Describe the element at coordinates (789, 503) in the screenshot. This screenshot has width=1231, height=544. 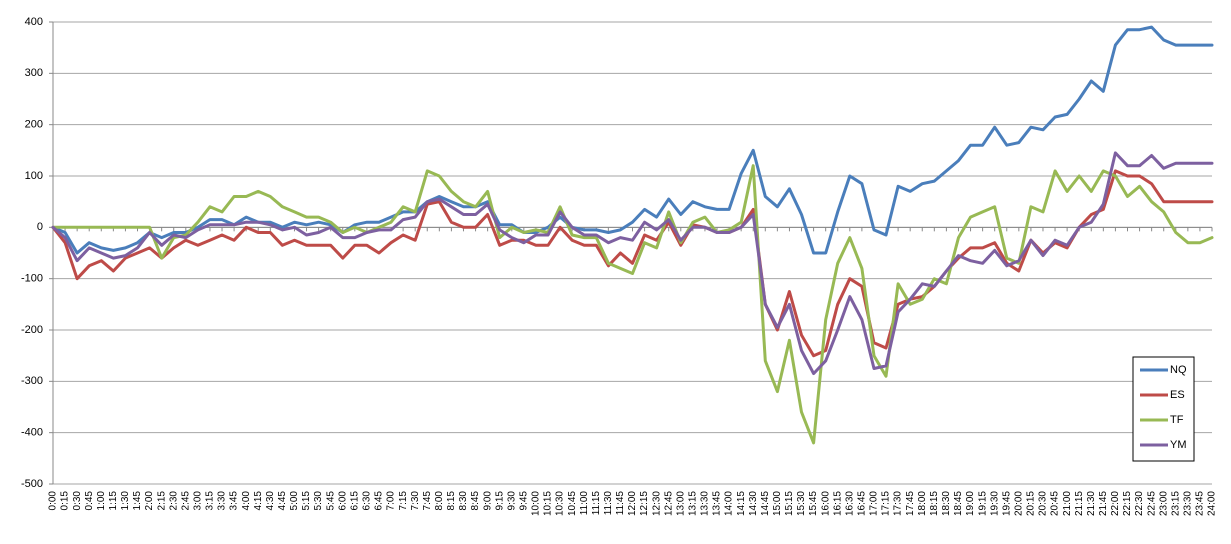
I see `x-tick-label: 15:15` at that location.